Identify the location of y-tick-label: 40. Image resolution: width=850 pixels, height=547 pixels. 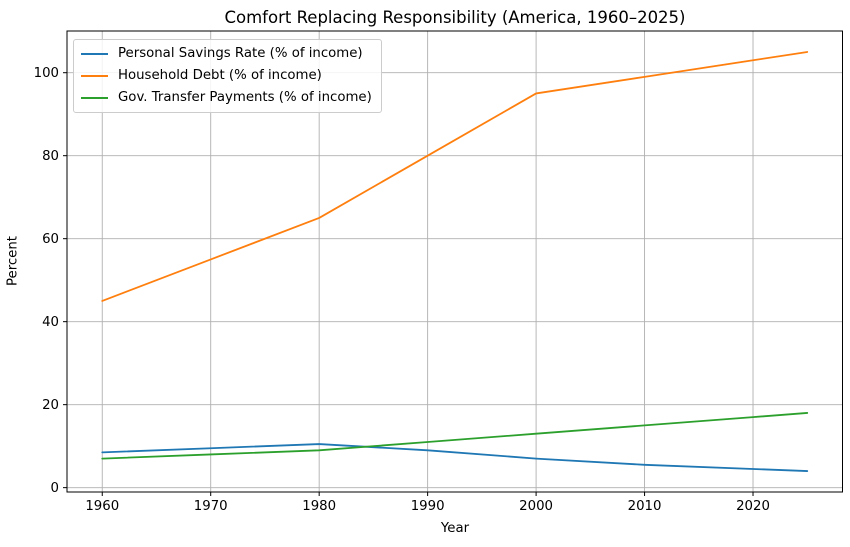
(50, 322).